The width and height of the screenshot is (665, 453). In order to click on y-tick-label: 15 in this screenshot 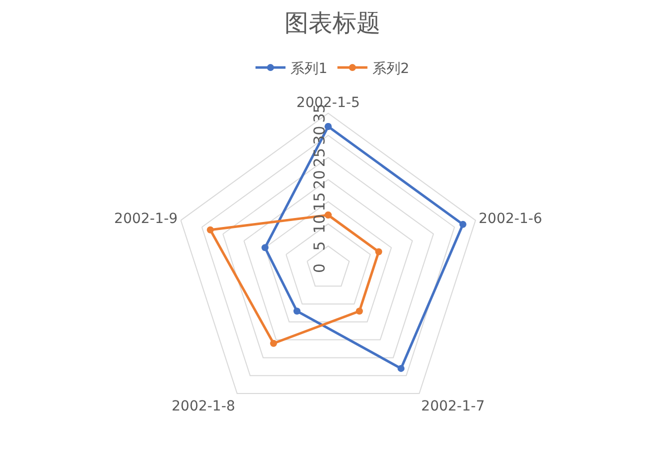, I will do `click(319, 202)`.